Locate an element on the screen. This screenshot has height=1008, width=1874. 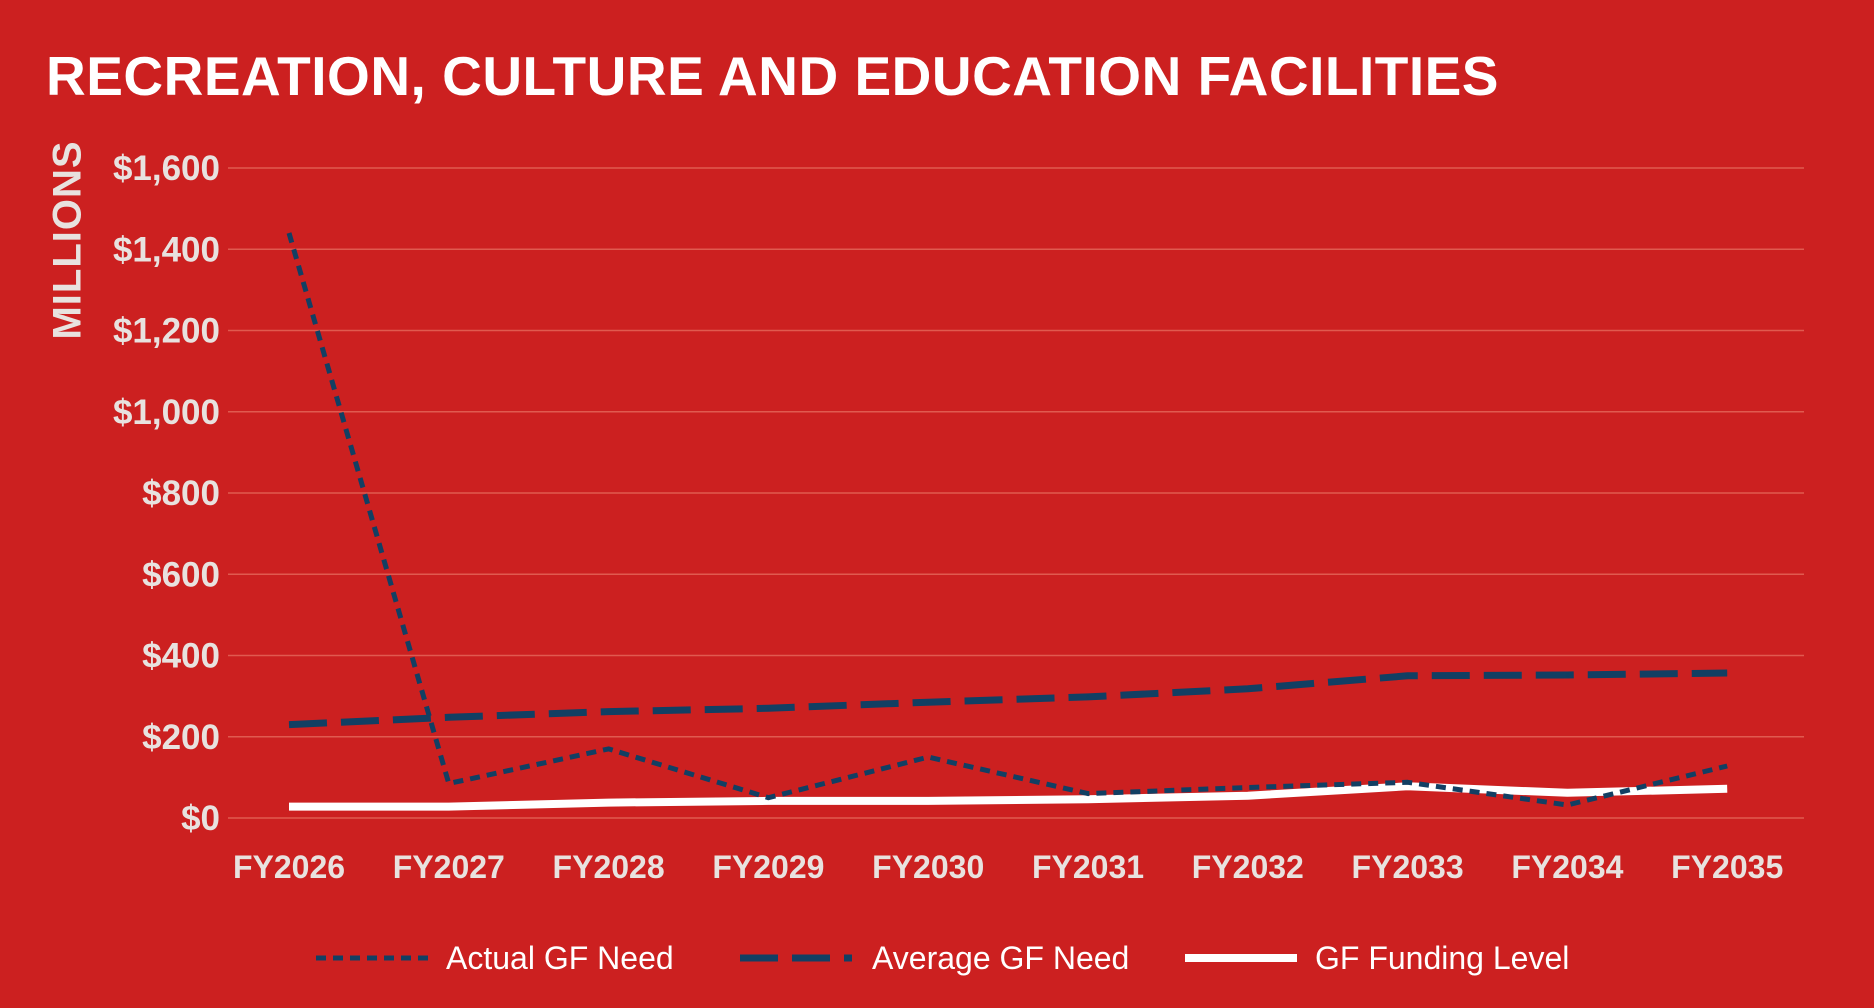
x-tick-label: FY2035 is located at coordinates (1727, 867).